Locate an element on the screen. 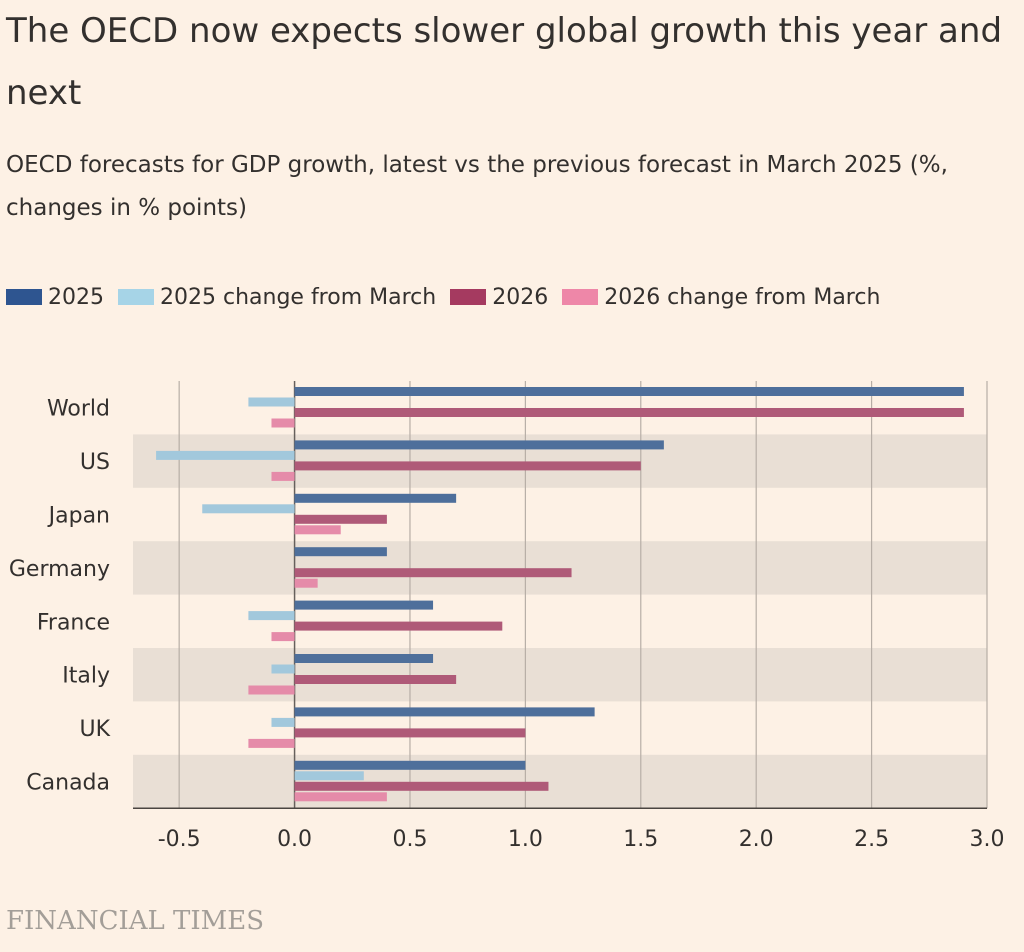 This screenshot has width=1024, height=952. bar-france-2026 is located at coordinates (398, 626).